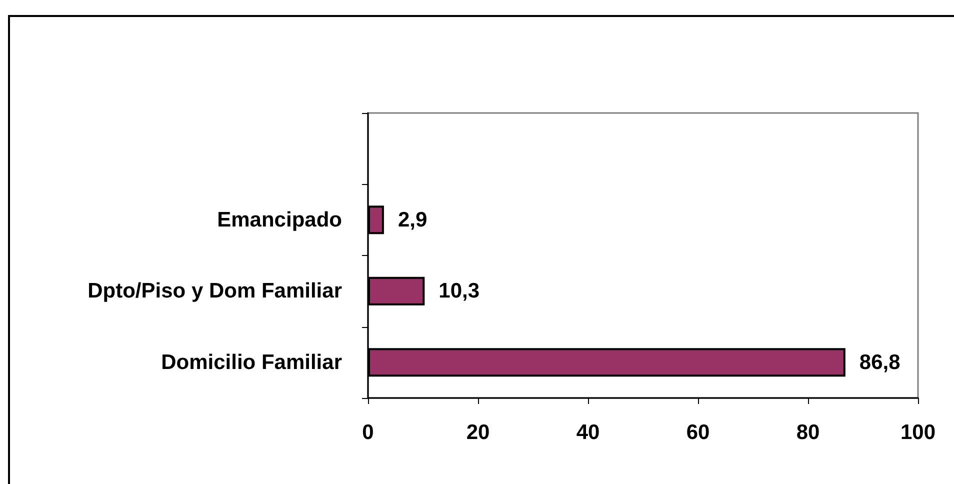  Describe the element at coordinates (478, 432) in the screenshot. I see `x-tick-label: 20` at that location.